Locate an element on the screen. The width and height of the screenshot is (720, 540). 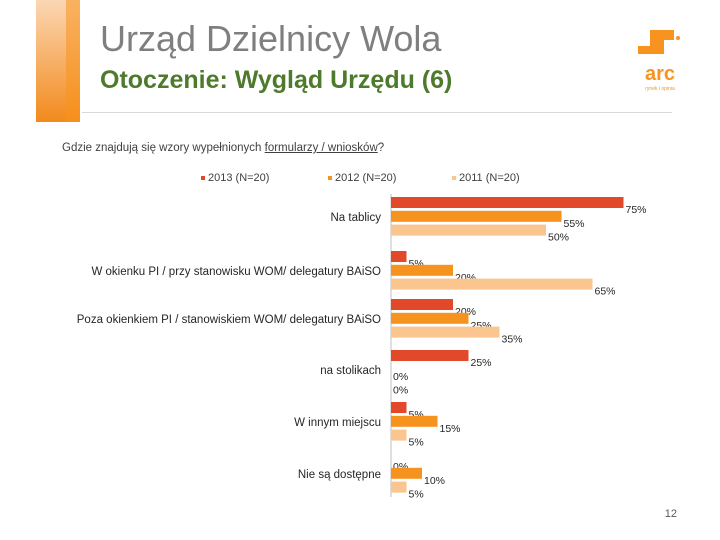
data-label-na-stolikach-2013: 25% is located at coordinates (481, 363).